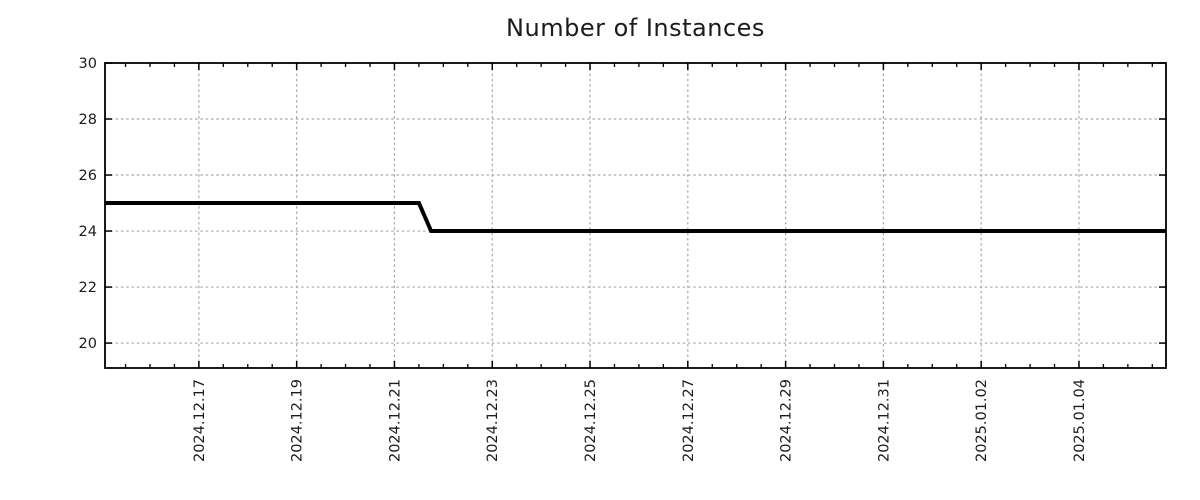 The image size is (1200, 500). What do you see at coordinates (298, 420) in the screenshot?
I see `x-tick-label: 2024.12.19` at bounding box center [298, 420].